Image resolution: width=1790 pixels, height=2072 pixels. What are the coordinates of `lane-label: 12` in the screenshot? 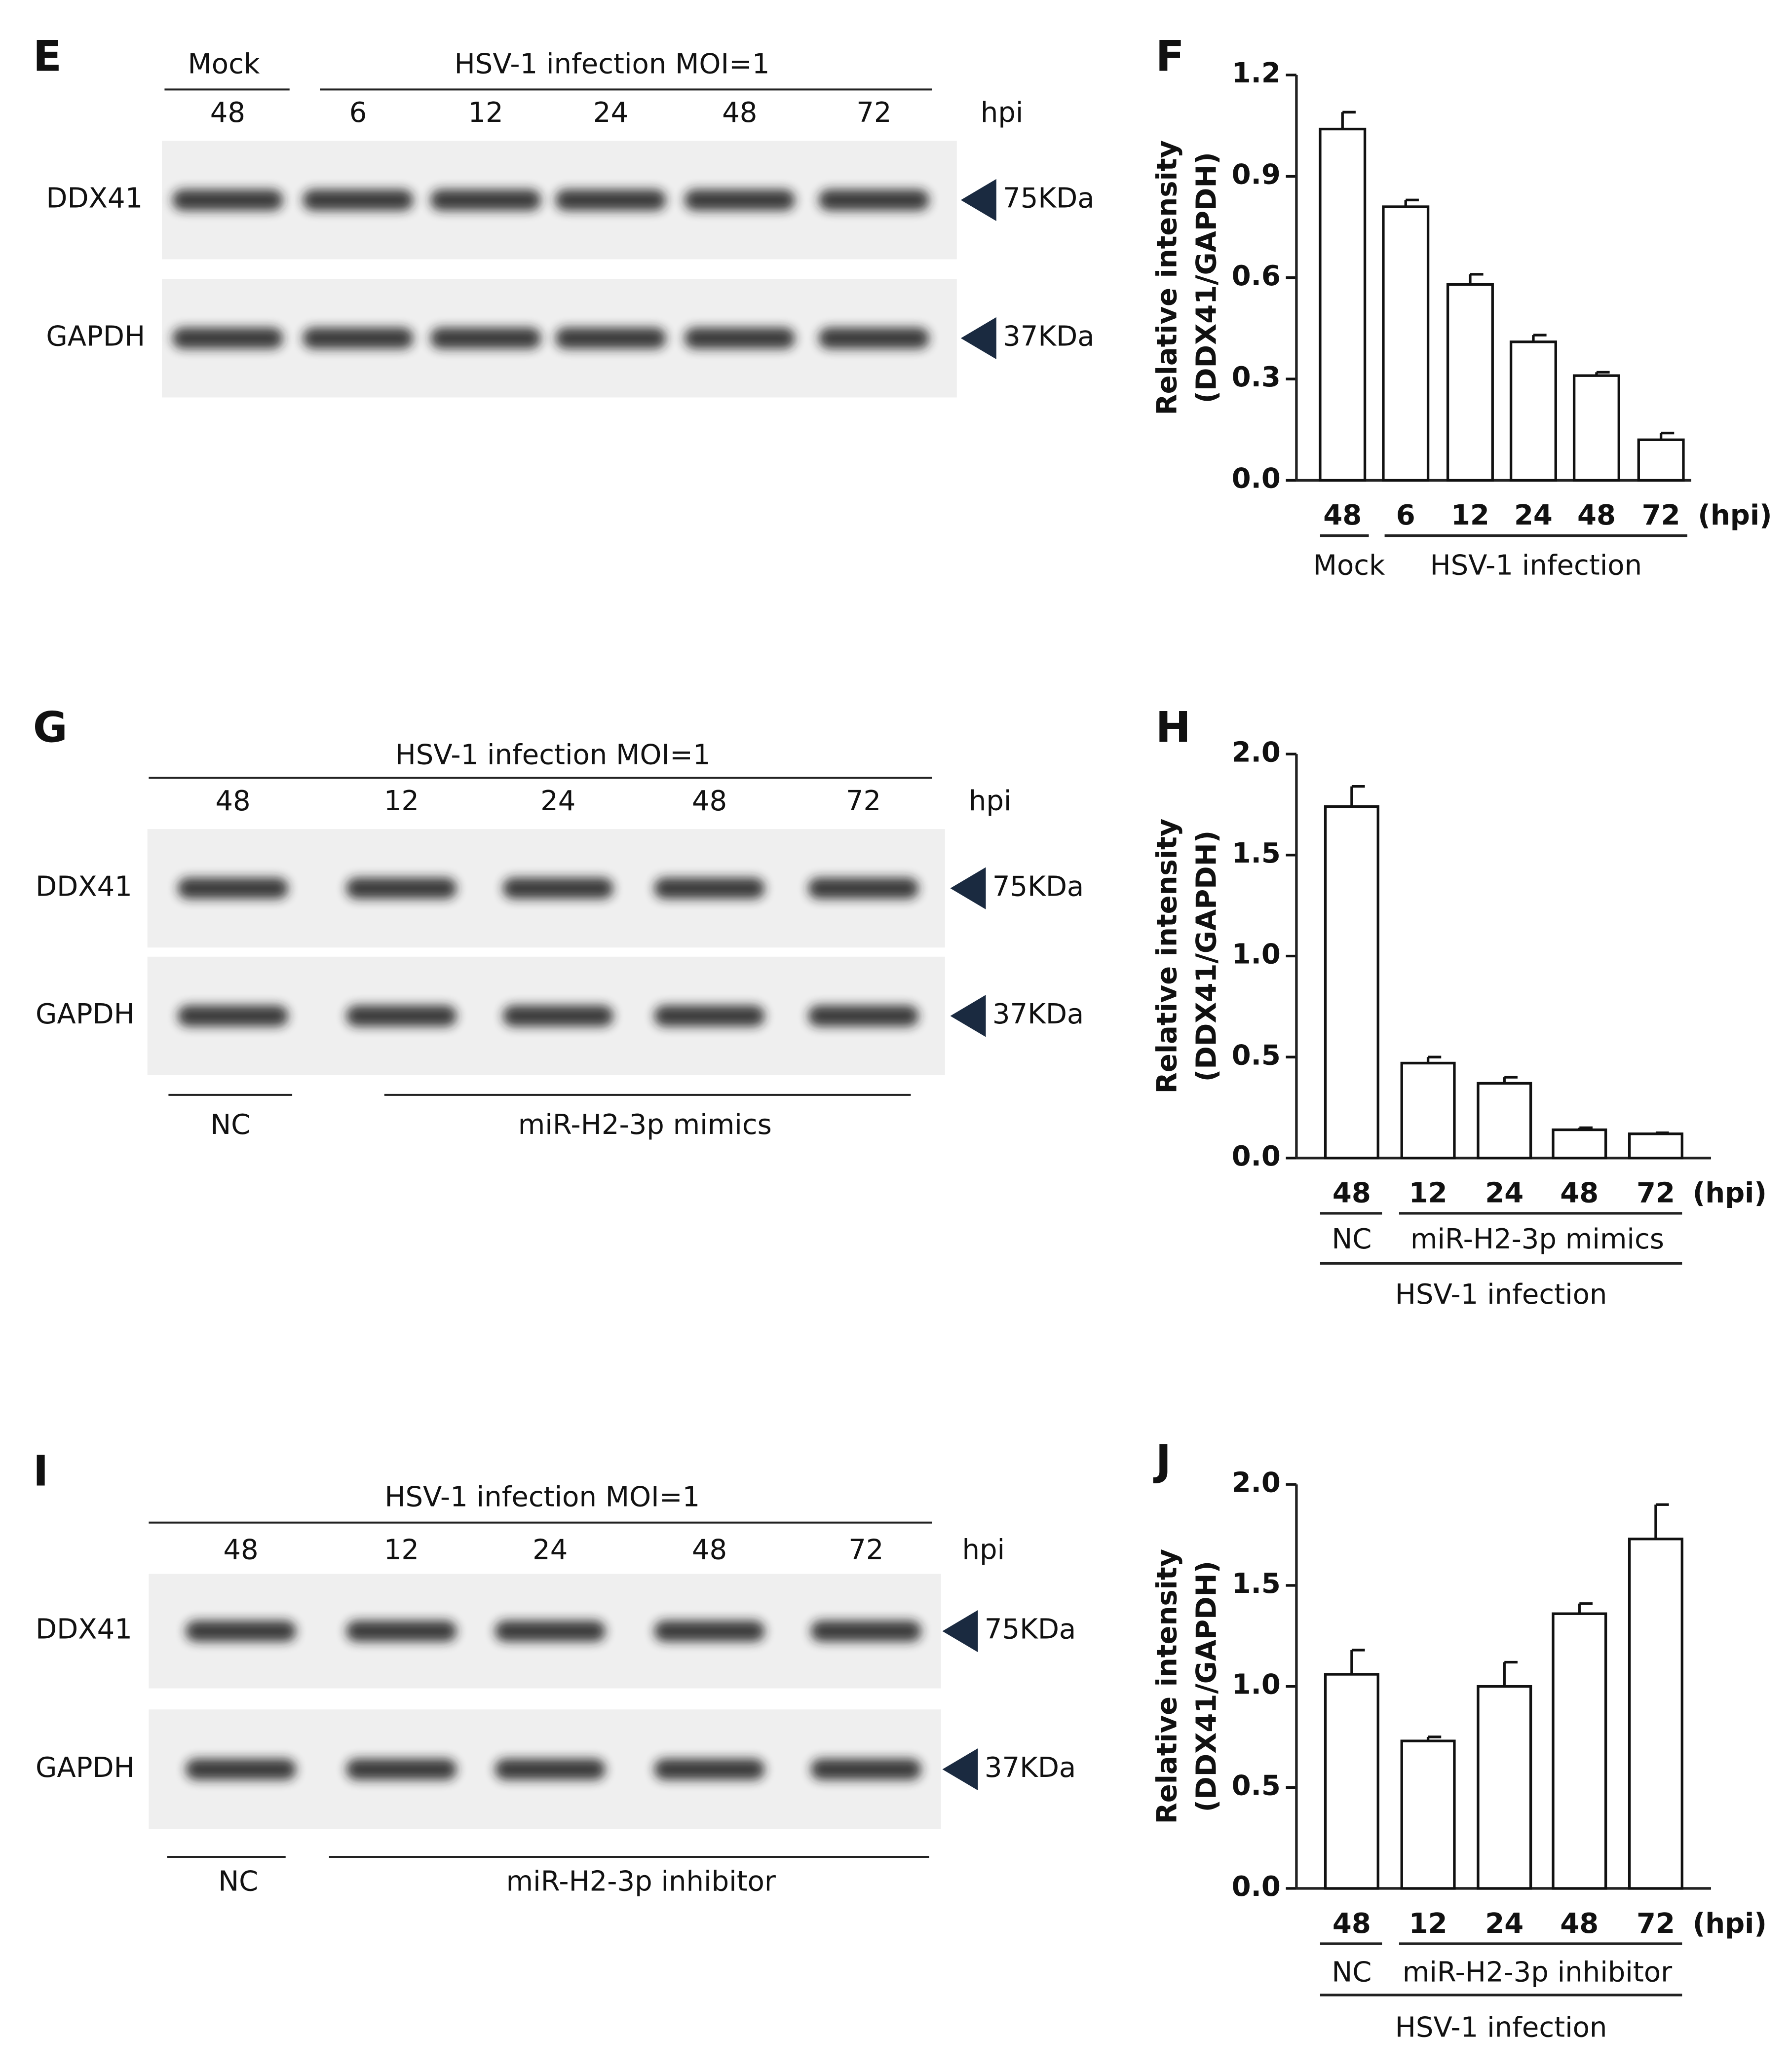 It's located at (486, 113).